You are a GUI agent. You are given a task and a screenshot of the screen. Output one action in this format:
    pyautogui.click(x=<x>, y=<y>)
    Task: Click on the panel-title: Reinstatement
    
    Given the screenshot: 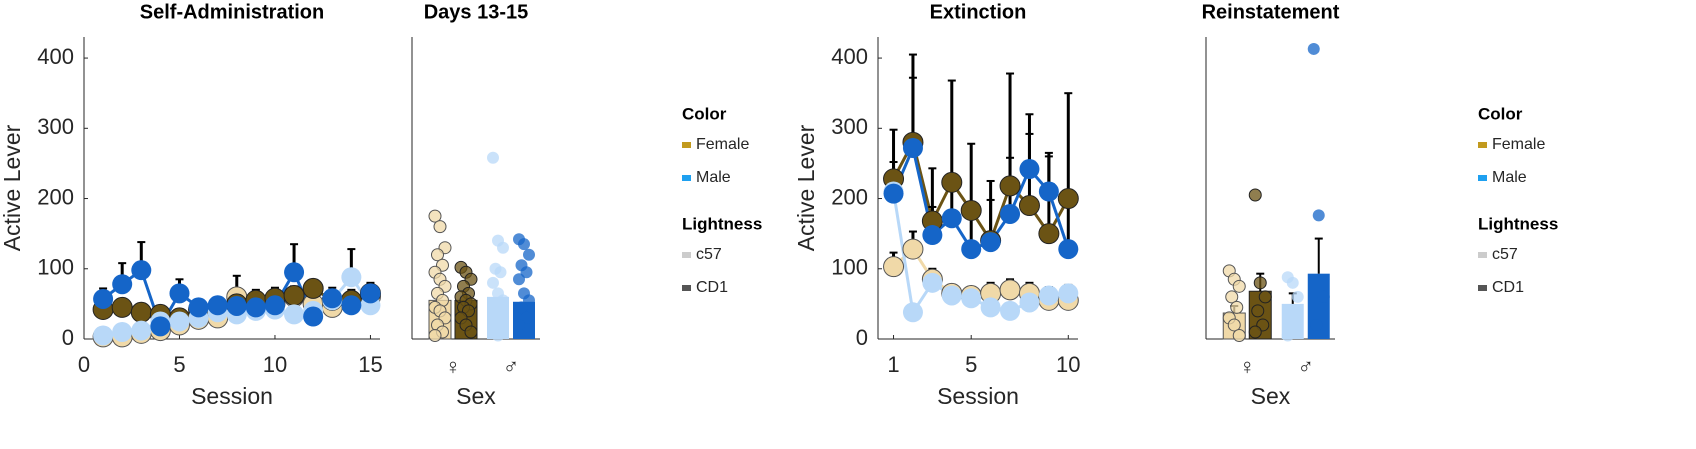 What is the action you would take?
    pyautogui.click(x=1271, y=12)
    